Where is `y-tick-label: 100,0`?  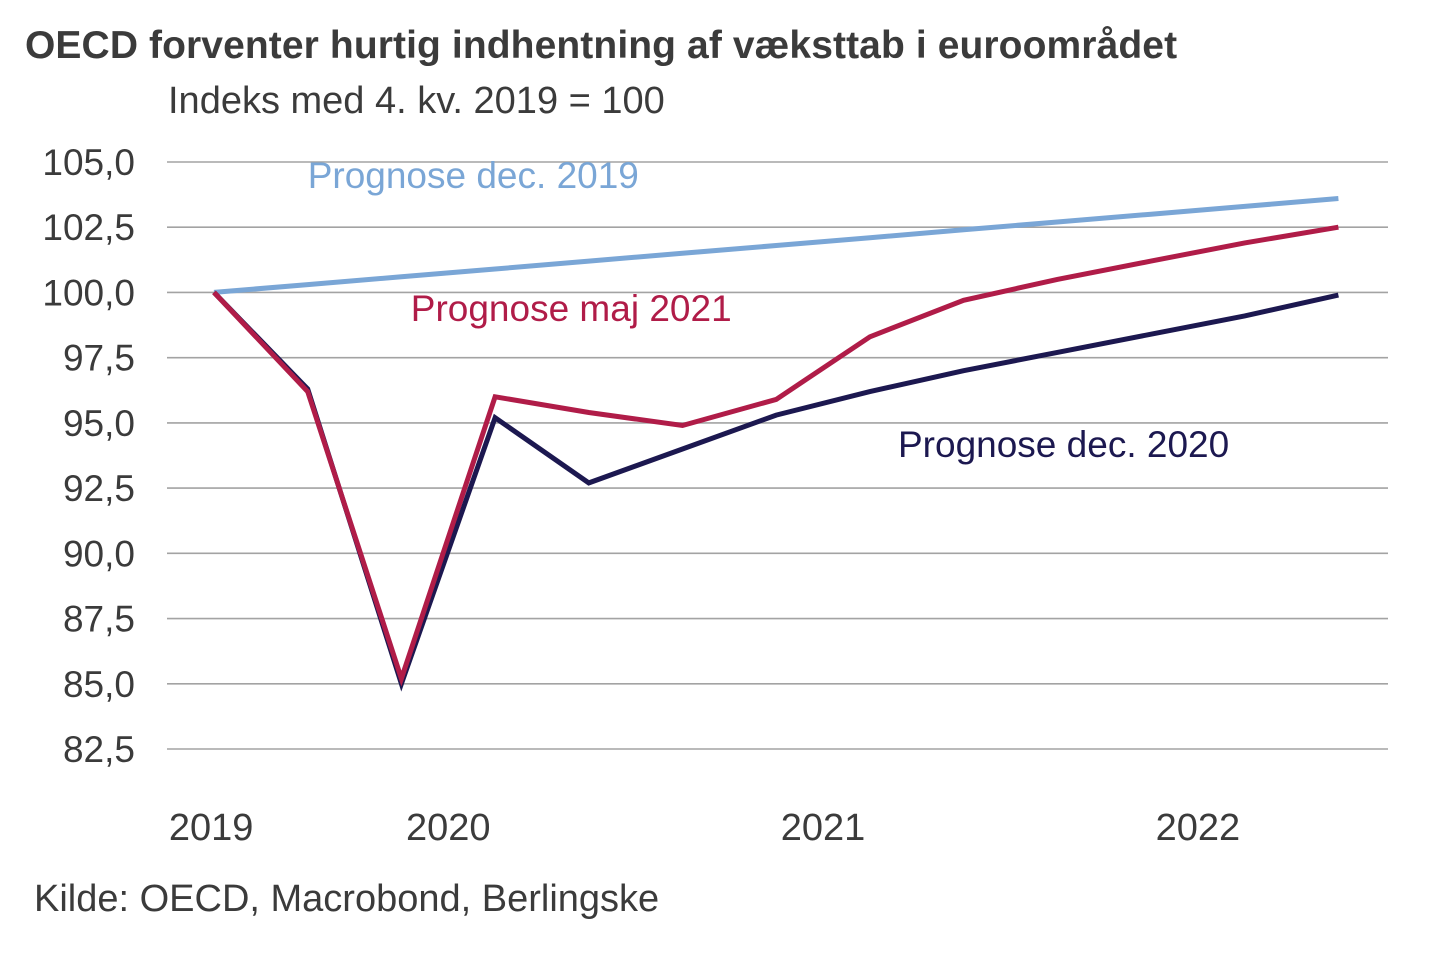 y-tick-label: 100,0 is located at coordinates (88, 292).